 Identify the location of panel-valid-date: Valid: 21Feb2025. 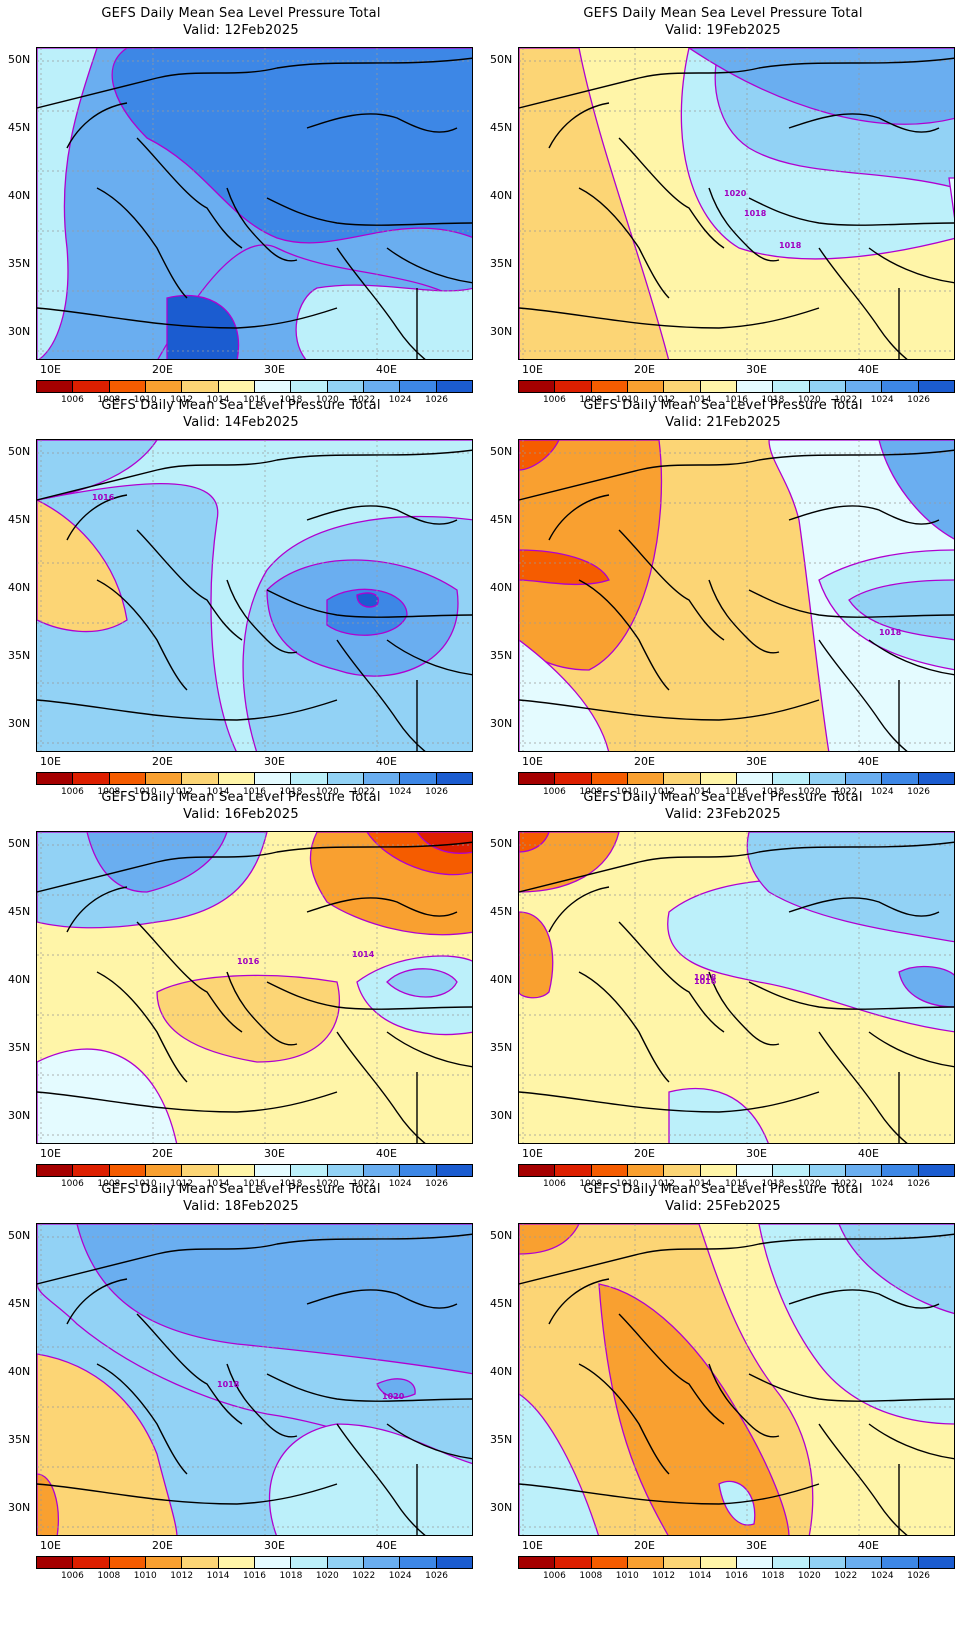
(723, 422).